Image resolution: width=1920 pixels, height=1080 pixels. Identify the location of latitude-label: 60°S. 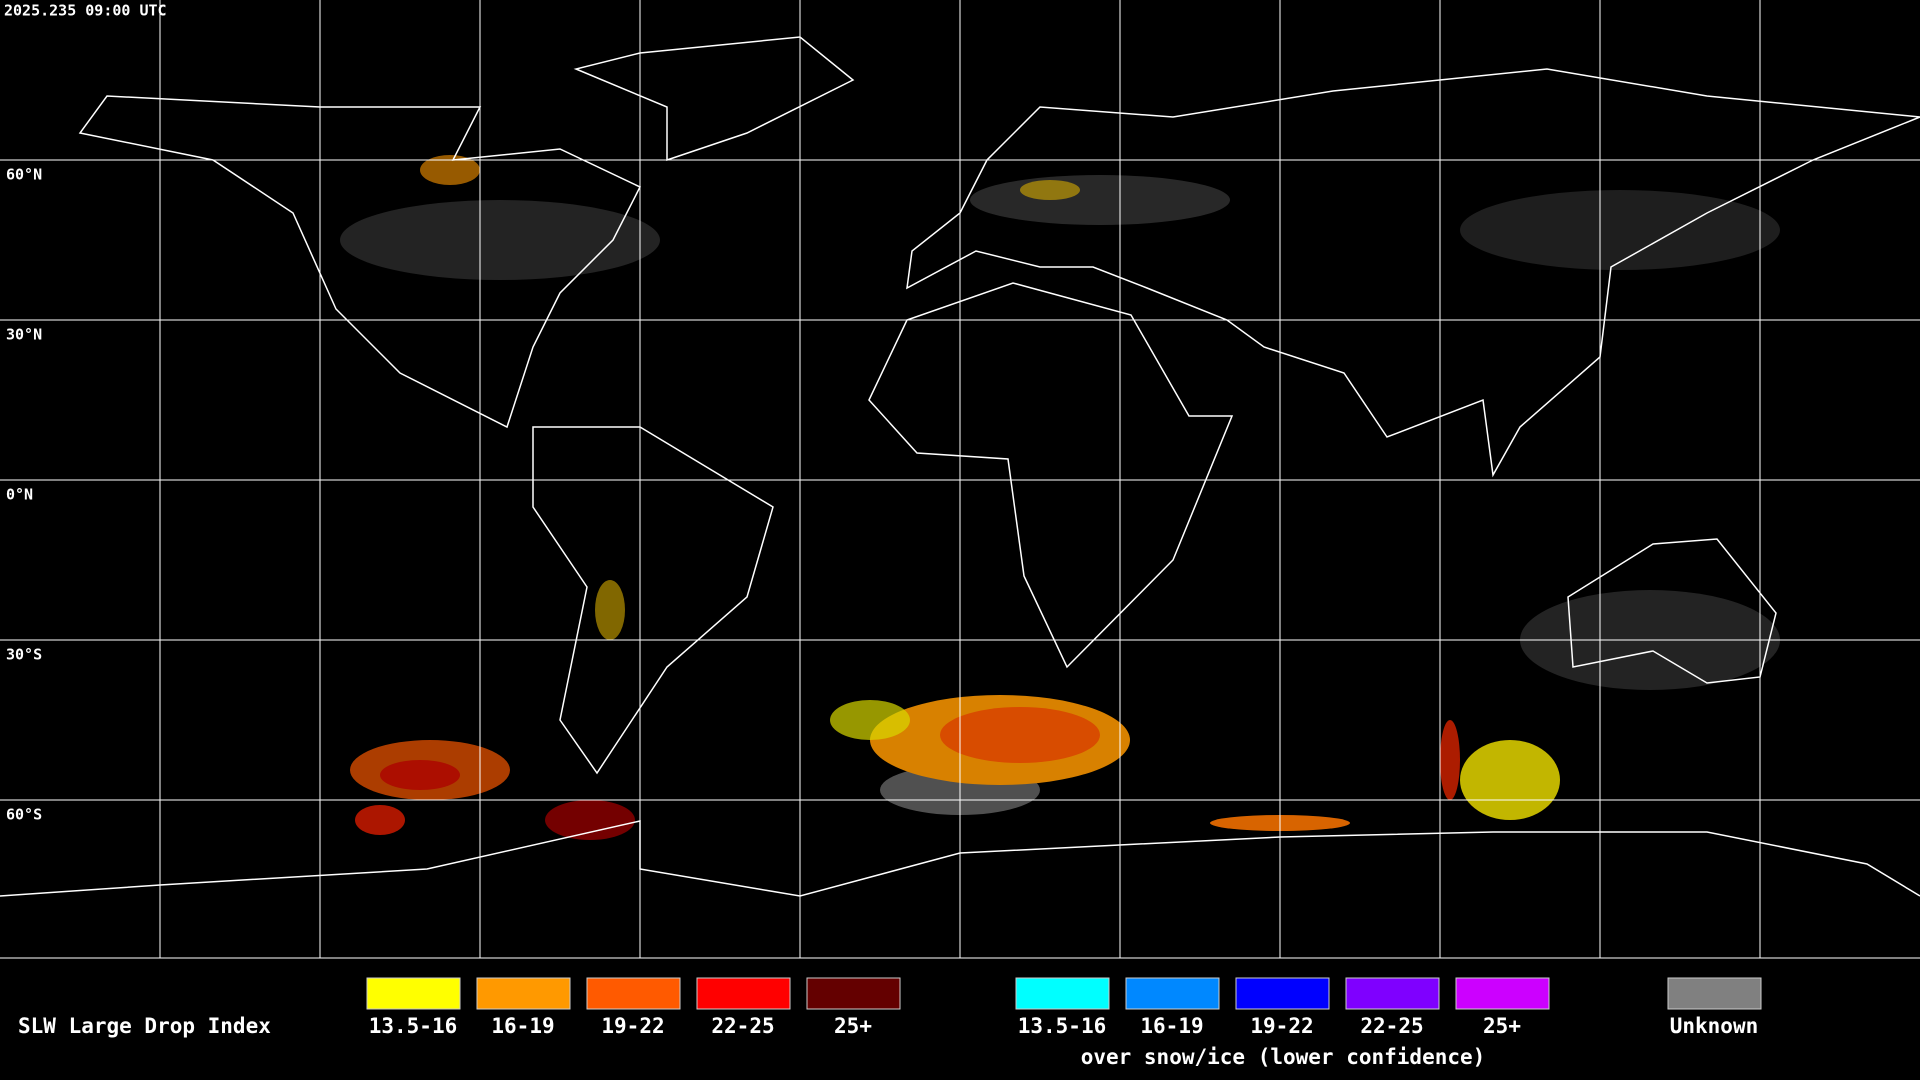
(24, 815).